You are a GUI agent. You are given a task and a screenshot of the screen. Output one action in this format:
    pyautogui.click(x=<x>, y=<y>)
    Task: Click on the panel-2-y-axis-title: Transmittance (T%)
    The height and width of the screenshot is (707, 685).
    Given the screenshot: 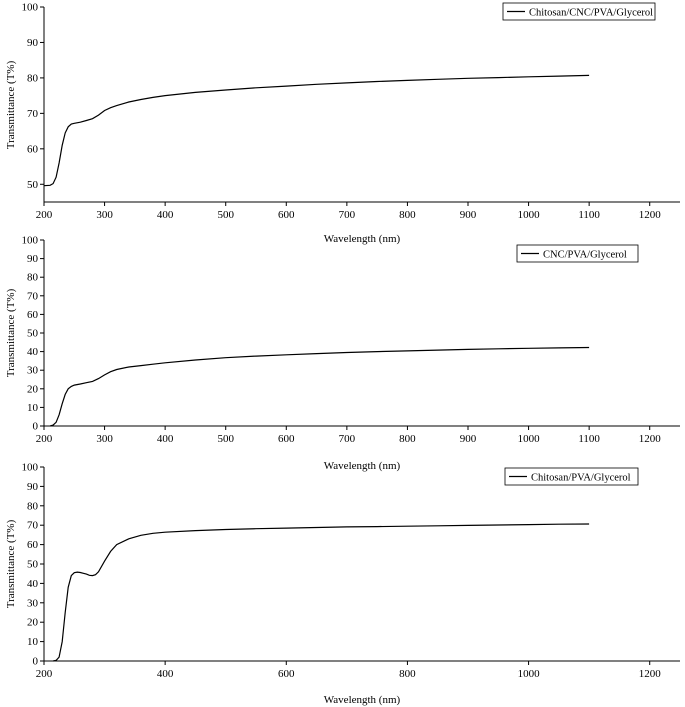 What is the action you would take?
    pyautogui.click(x=11, y=332)
    